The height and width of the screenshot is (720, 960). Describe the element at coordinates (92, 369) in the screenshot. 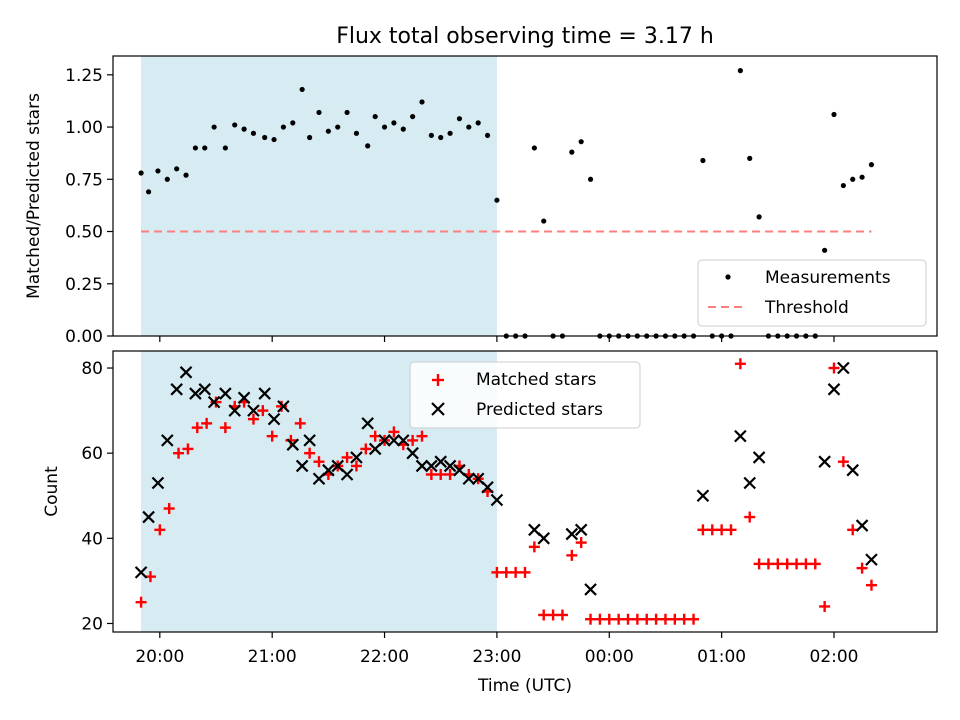

I see `bottom-y-tick-label: 80` at that location.